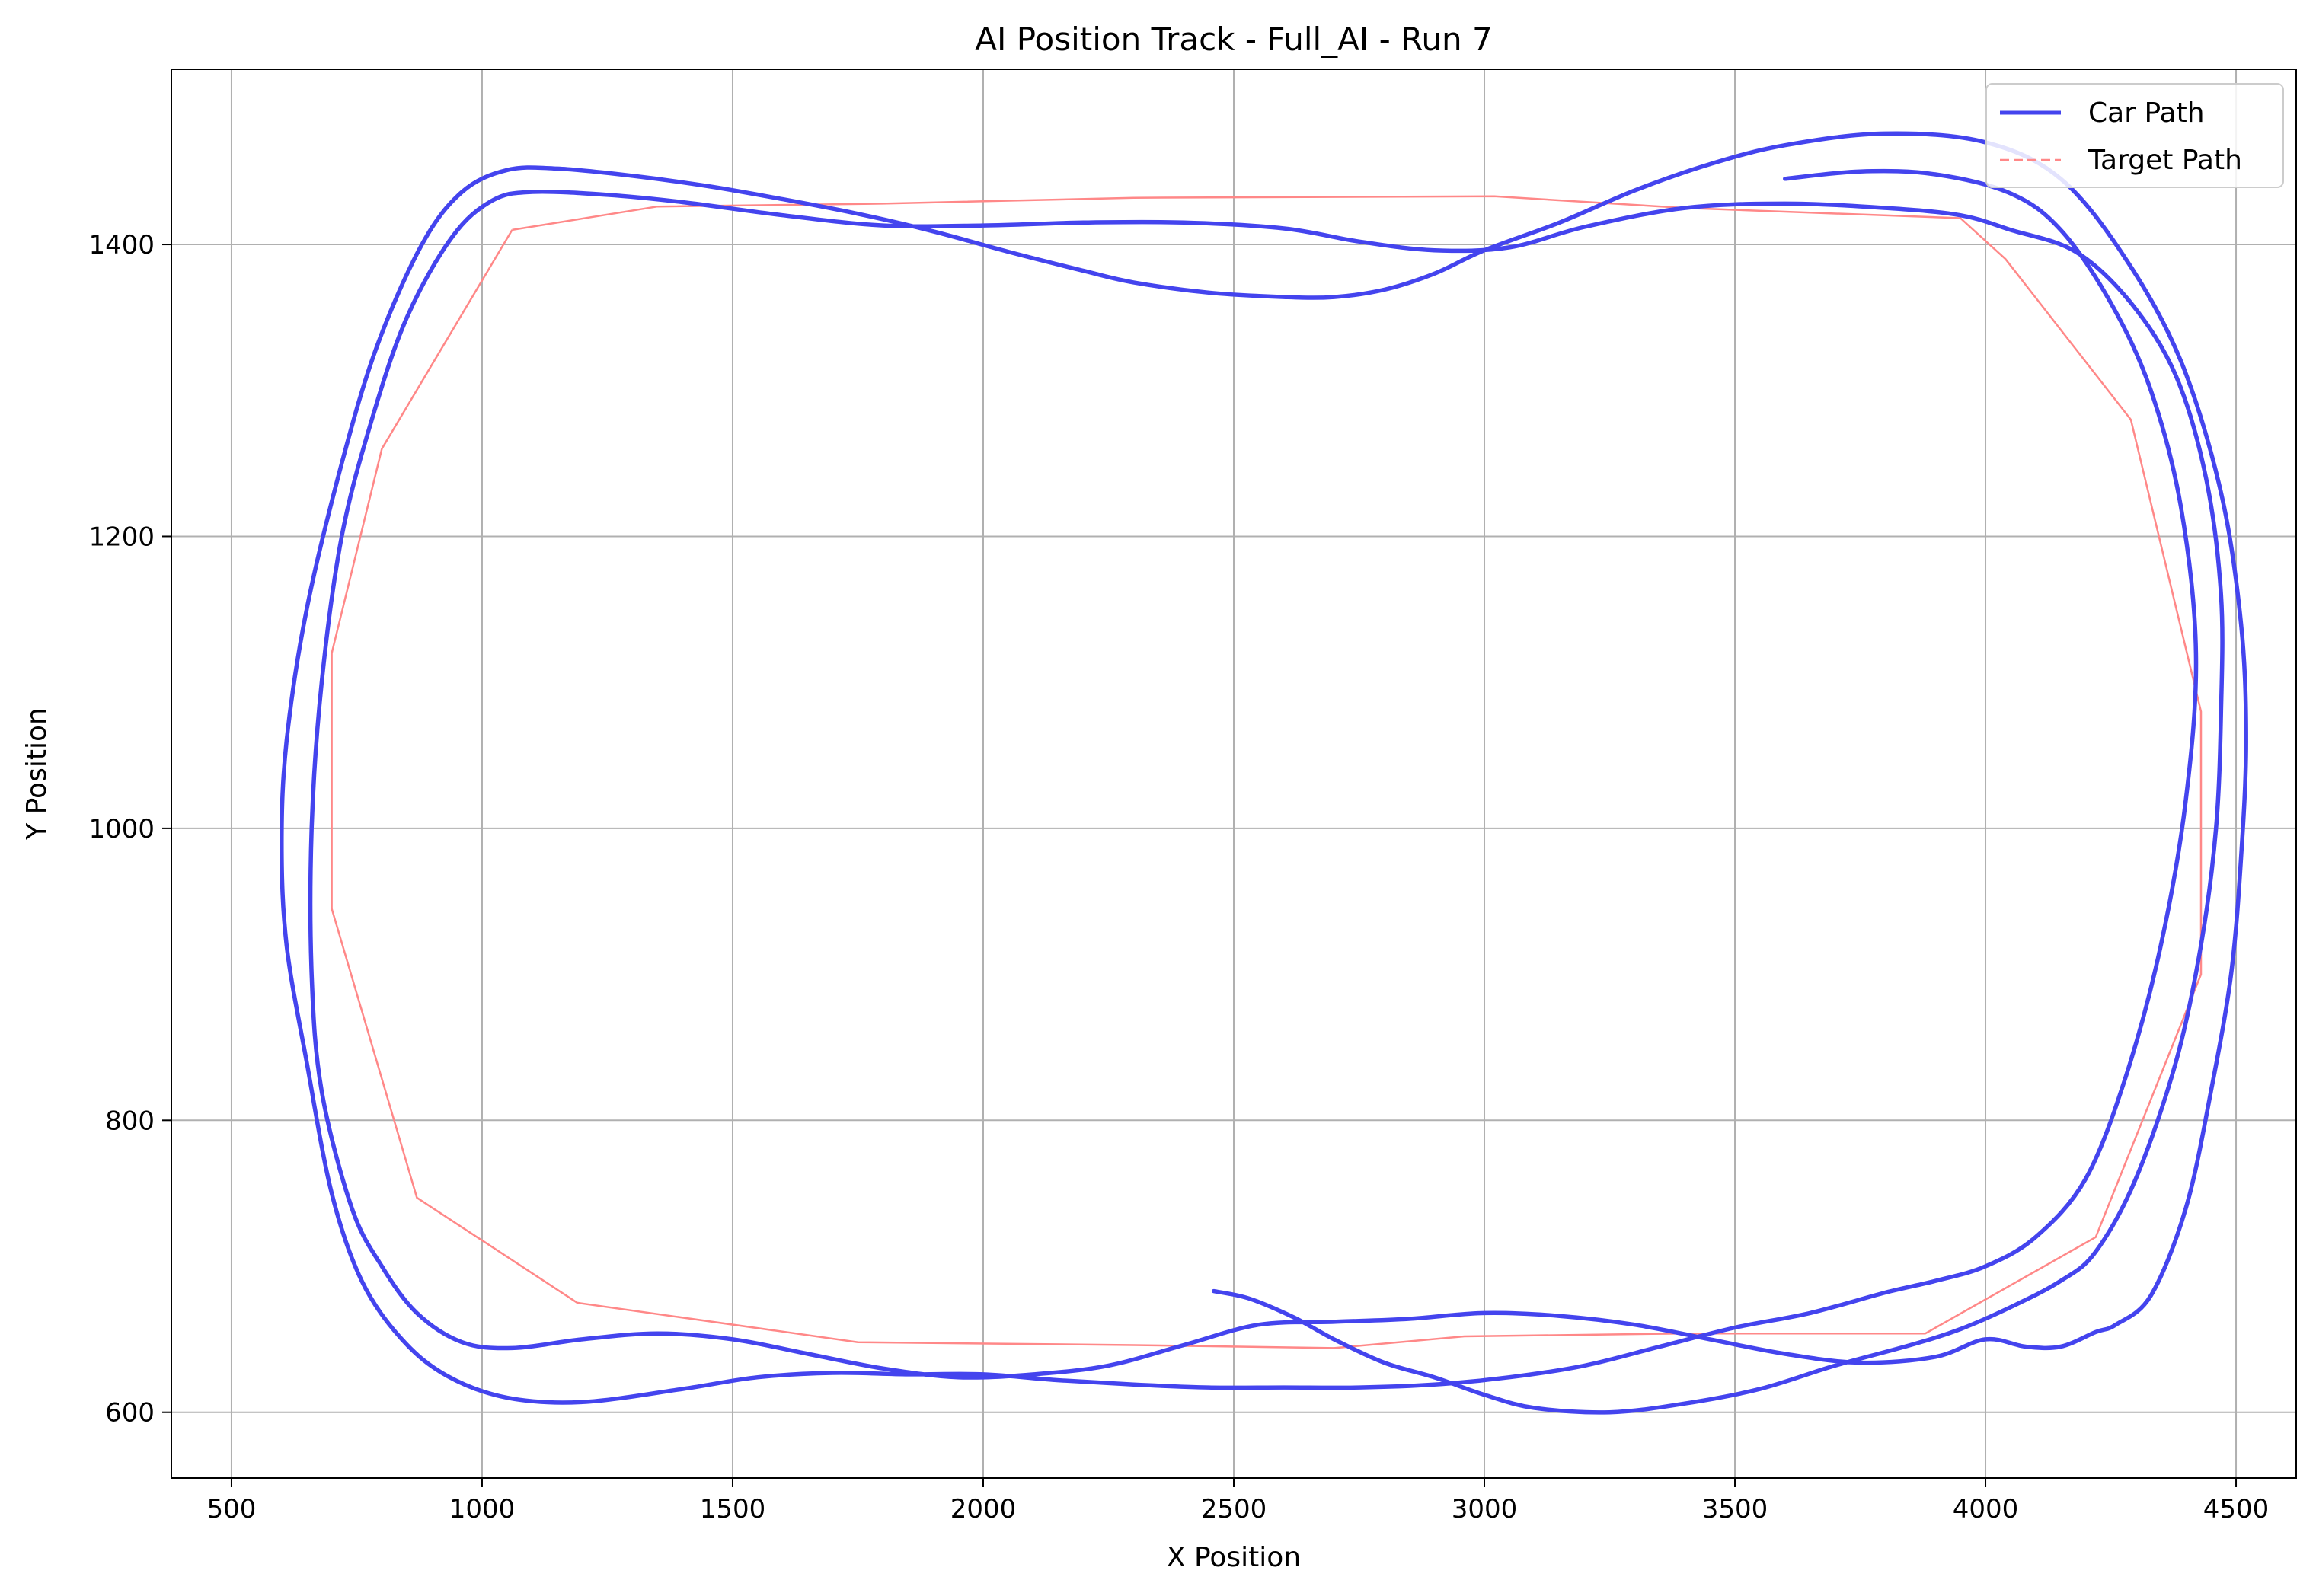  I want to click on x-tick-label-1000: 1000, so click(482, 1509).